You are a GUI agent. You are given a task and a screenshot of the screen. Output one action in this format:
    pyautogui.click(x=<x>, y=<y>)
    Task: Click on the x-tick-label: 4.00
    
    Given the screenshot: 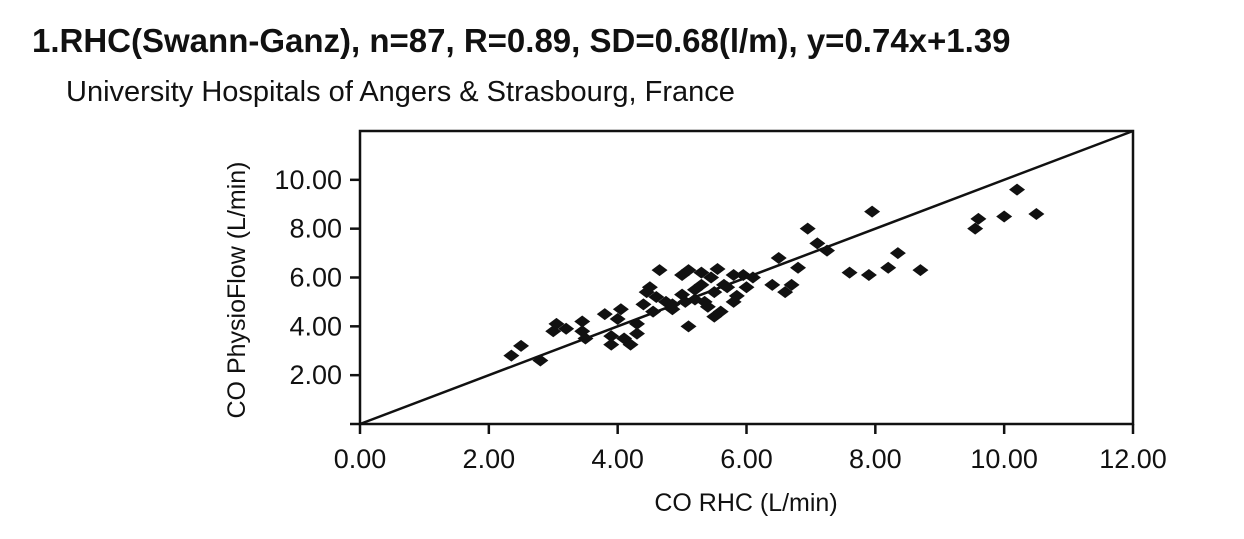 What is the action you would take?
    pyautogui.click(x=617, y=459)
    